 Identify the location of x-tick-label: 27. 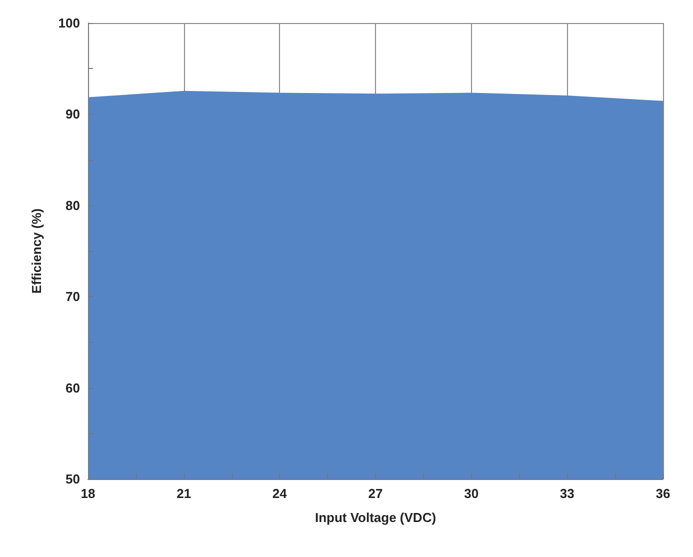
(375, 493).